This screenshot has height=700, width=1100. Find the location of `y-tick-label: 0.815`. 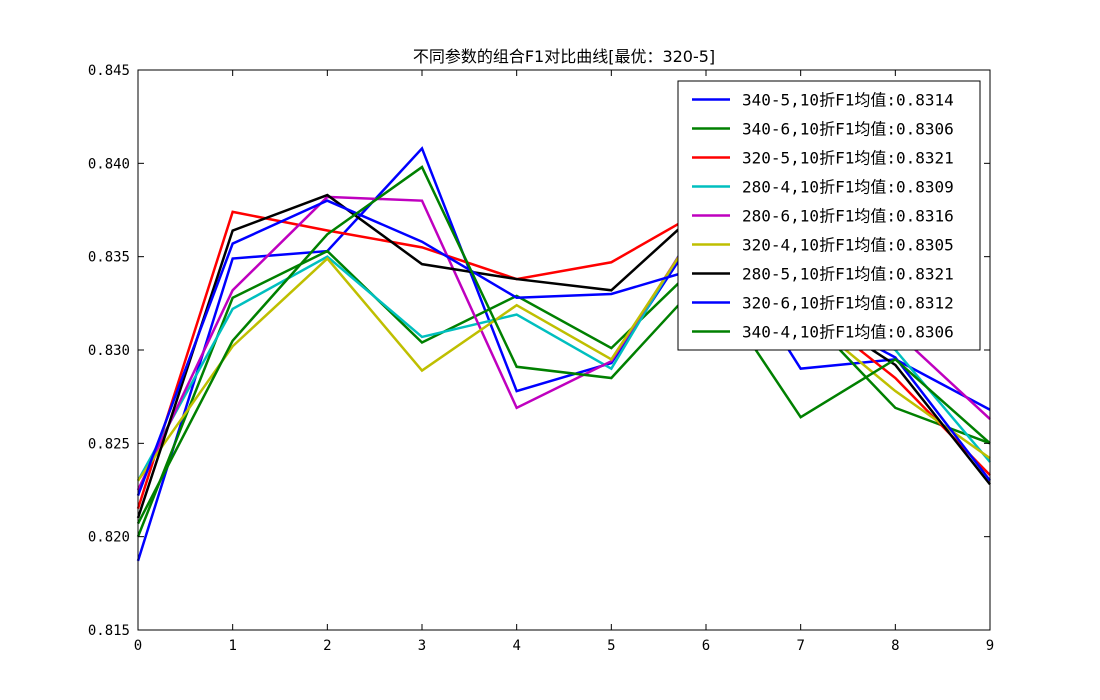

y-tick-label: 0.815 is located at coordinates (109, 631).